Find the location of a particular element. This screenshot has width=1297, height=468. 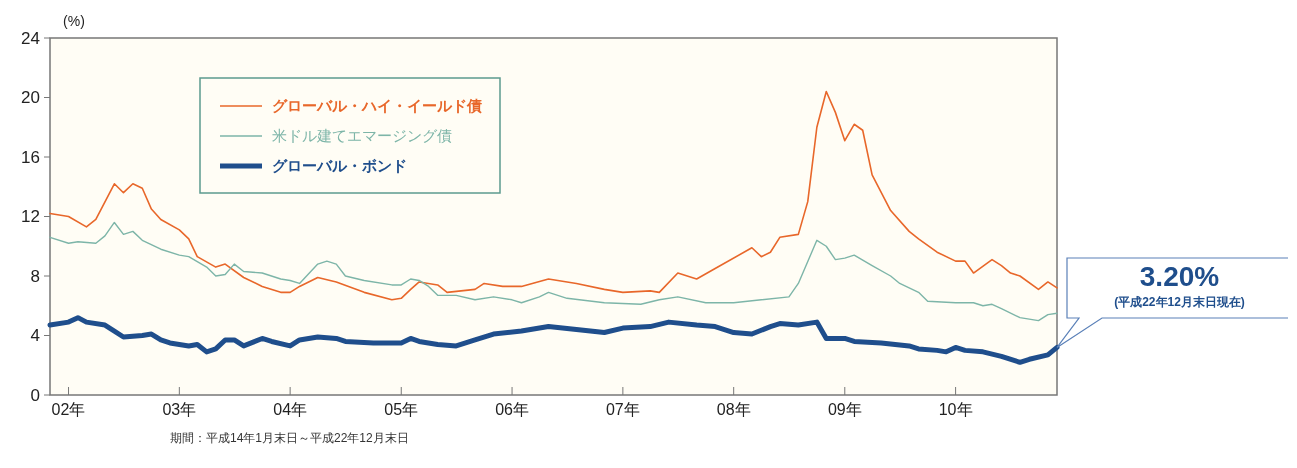

text: (平成22年12月末日現在) is located at coordinates (1179, 302).